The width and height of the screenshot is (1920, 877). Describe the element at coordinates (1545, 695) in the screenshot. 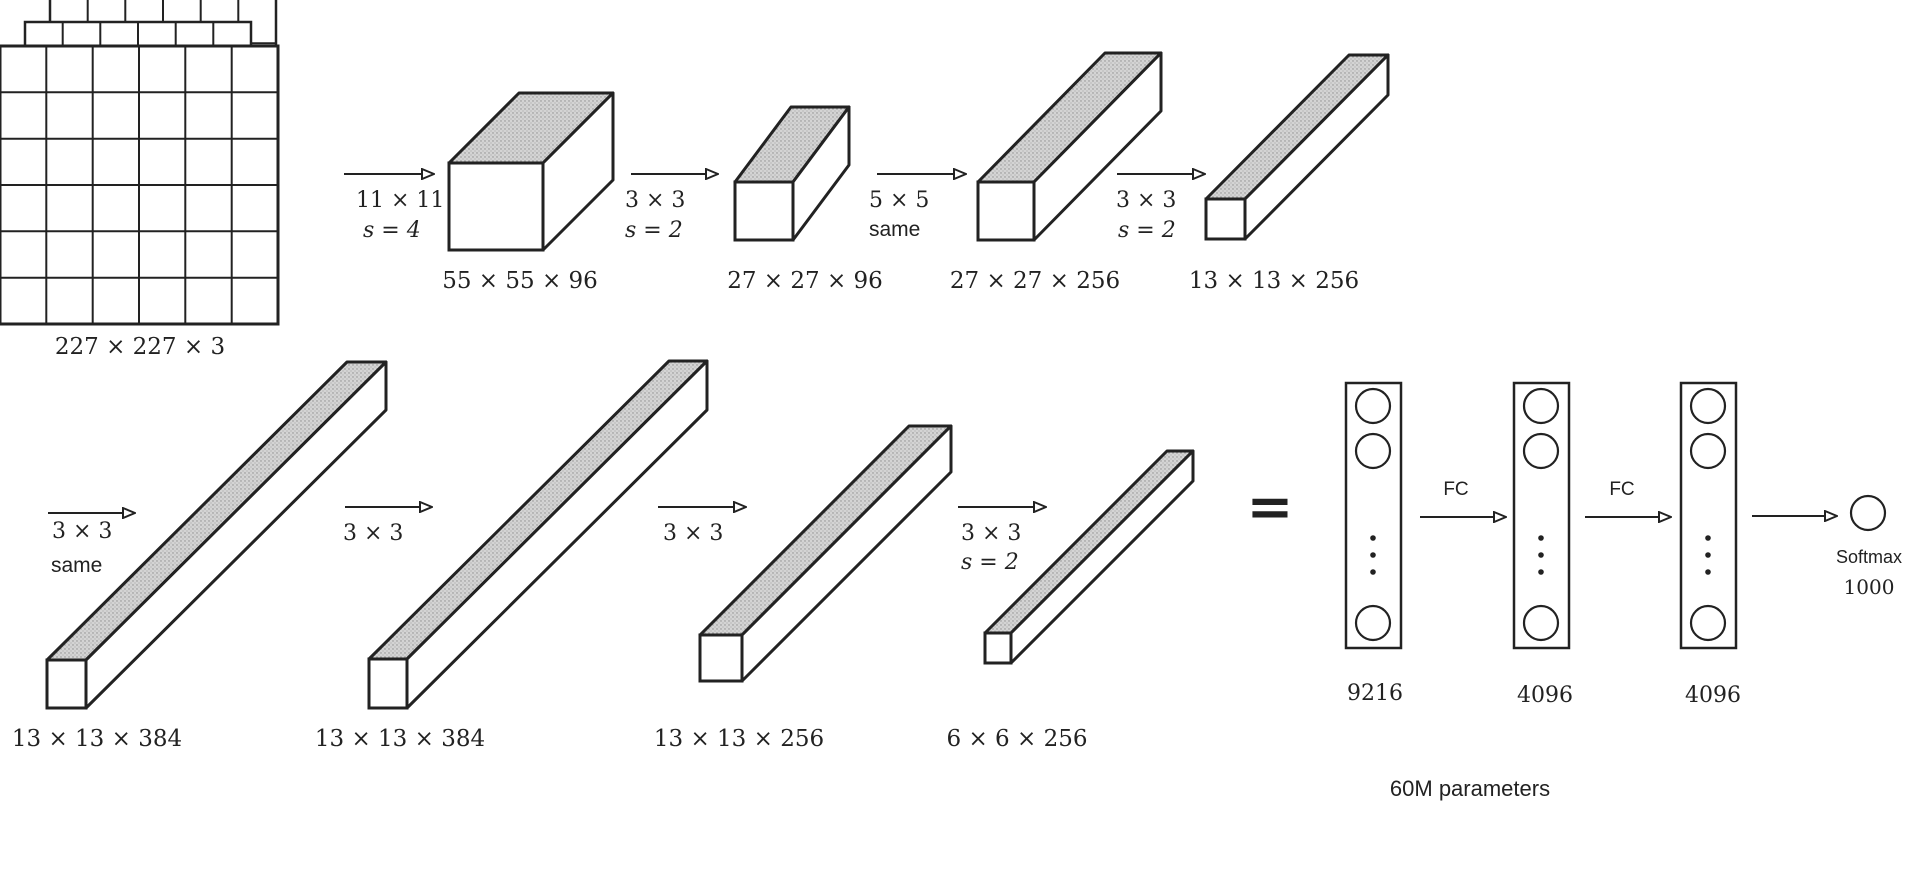

I see `fc-layer-4096-a-label: 4096` at that location.